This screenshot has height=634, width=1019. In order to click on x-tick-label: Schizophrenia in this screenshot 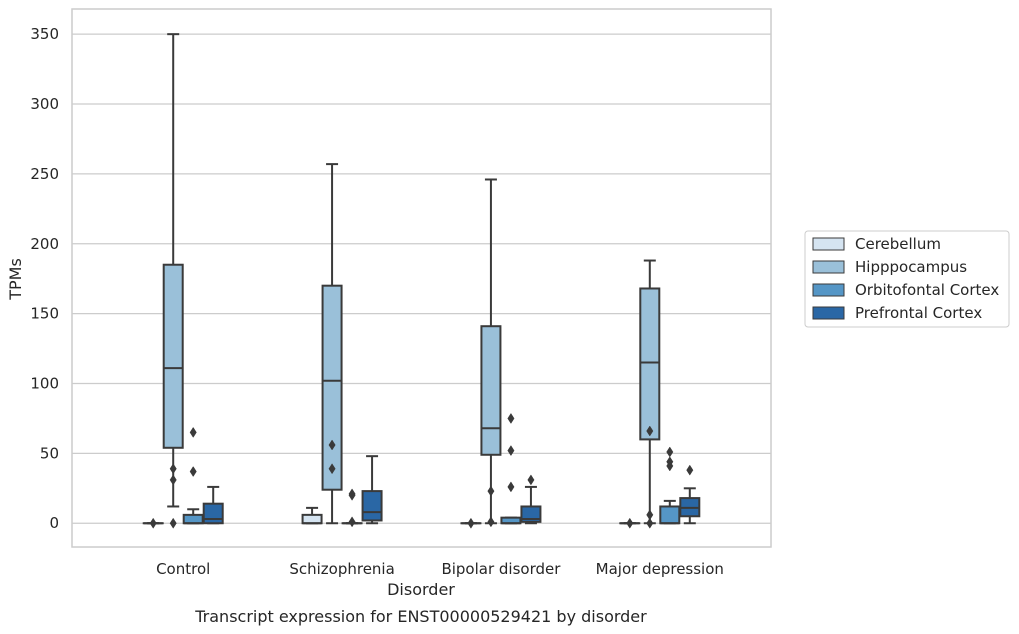, I will do `click(341, 569)`.